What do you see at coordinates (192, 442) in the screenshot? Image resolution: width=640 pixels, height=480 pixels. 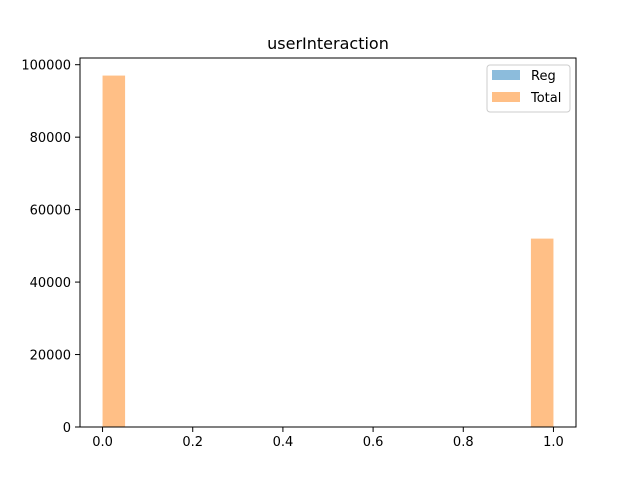 I see `x-tick-label: 0.2` at bounding box center [192, 442].